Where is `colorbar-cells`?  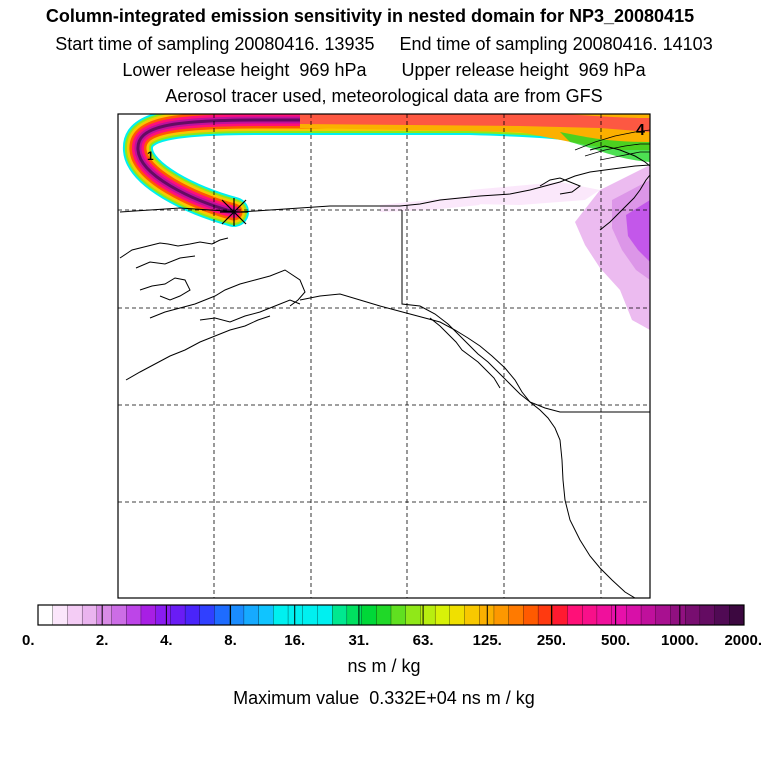
colorbar-cells is located at coordinates (391, 615).